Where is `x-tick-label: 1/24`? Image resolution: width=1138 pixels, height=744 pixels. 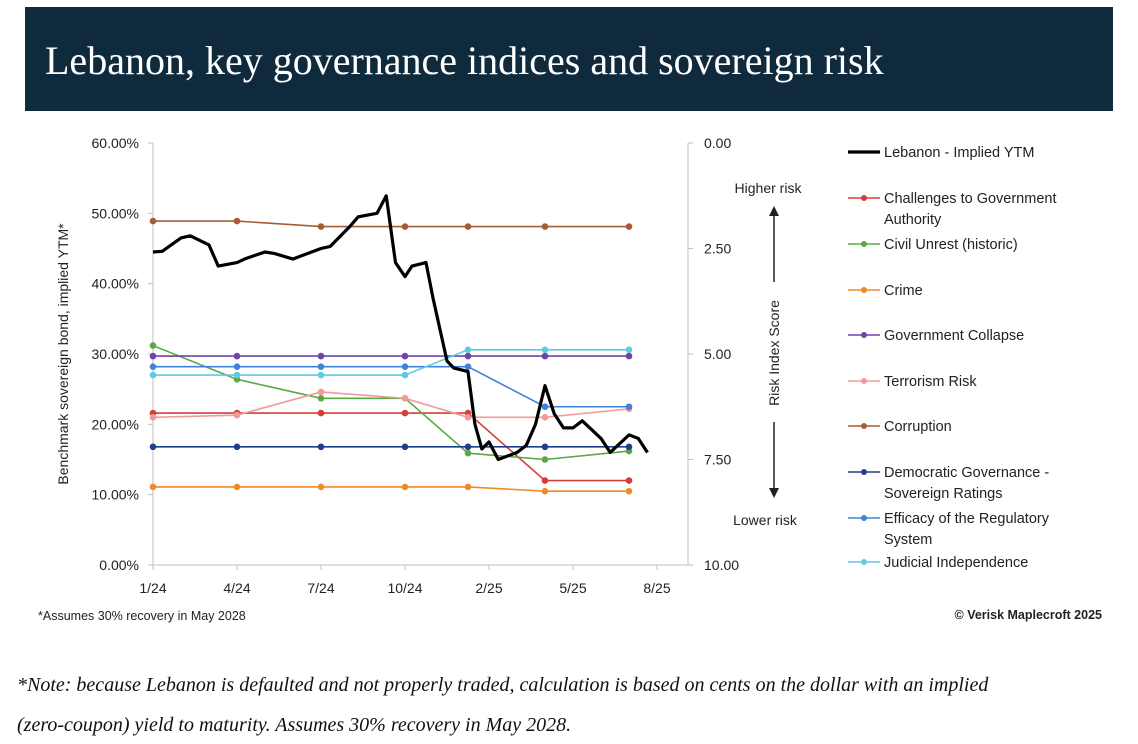 x-tick-label: 1/24 is located at coordinates (152, 588).